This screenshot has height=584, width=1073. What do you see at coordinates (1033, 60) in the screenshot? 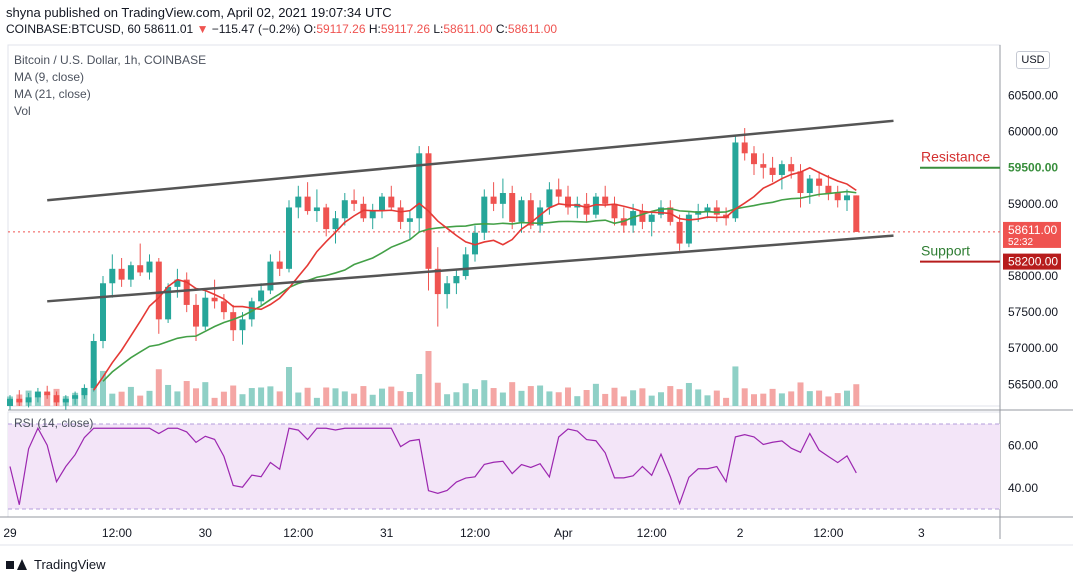
I see `currency-button: USD` at bounding box center [1033, 60].